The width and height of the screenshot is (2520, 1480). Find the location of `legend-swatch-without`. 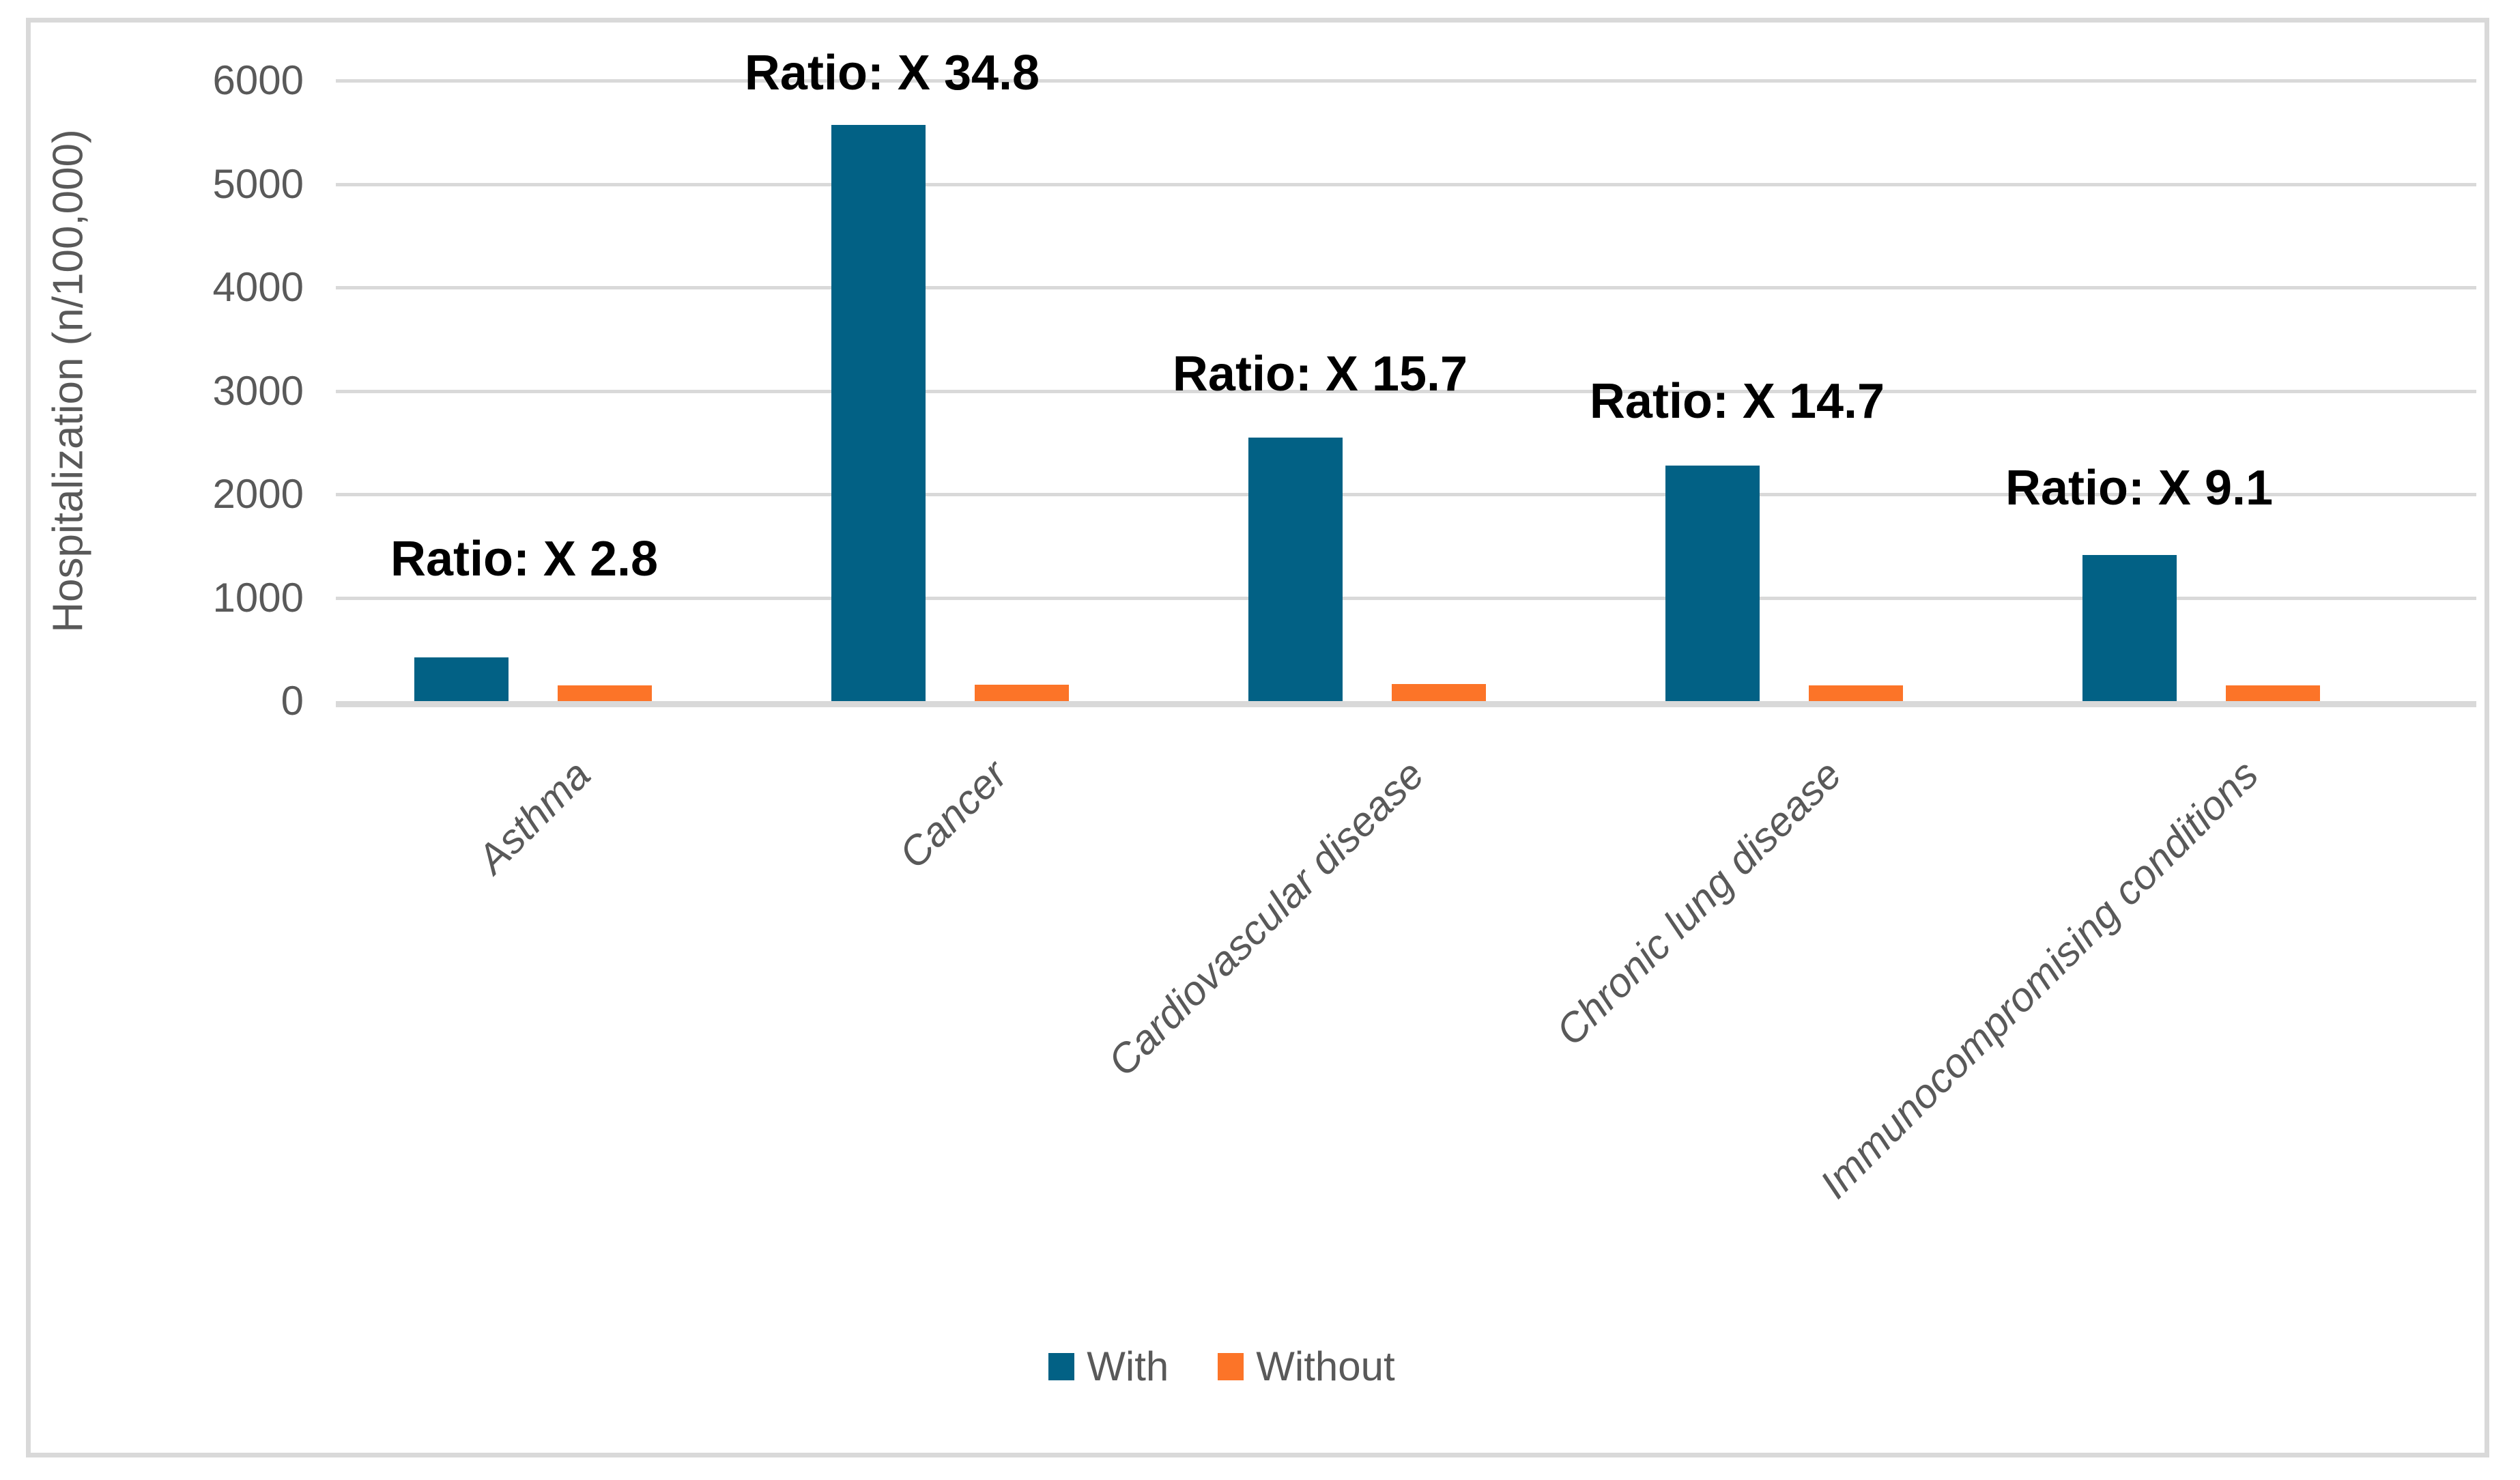

legend-swatch-without is located at coordinates (1231, 1366).